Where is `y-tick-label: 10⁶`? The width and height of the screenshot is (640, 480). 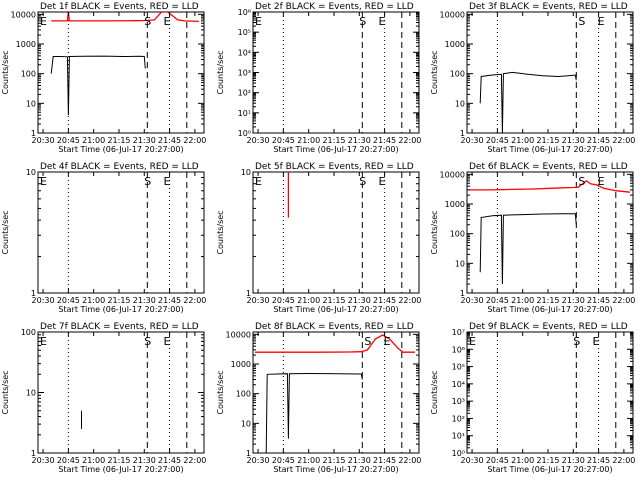
y-tick-label: 10⁶ is located at coordinates (458, 349).